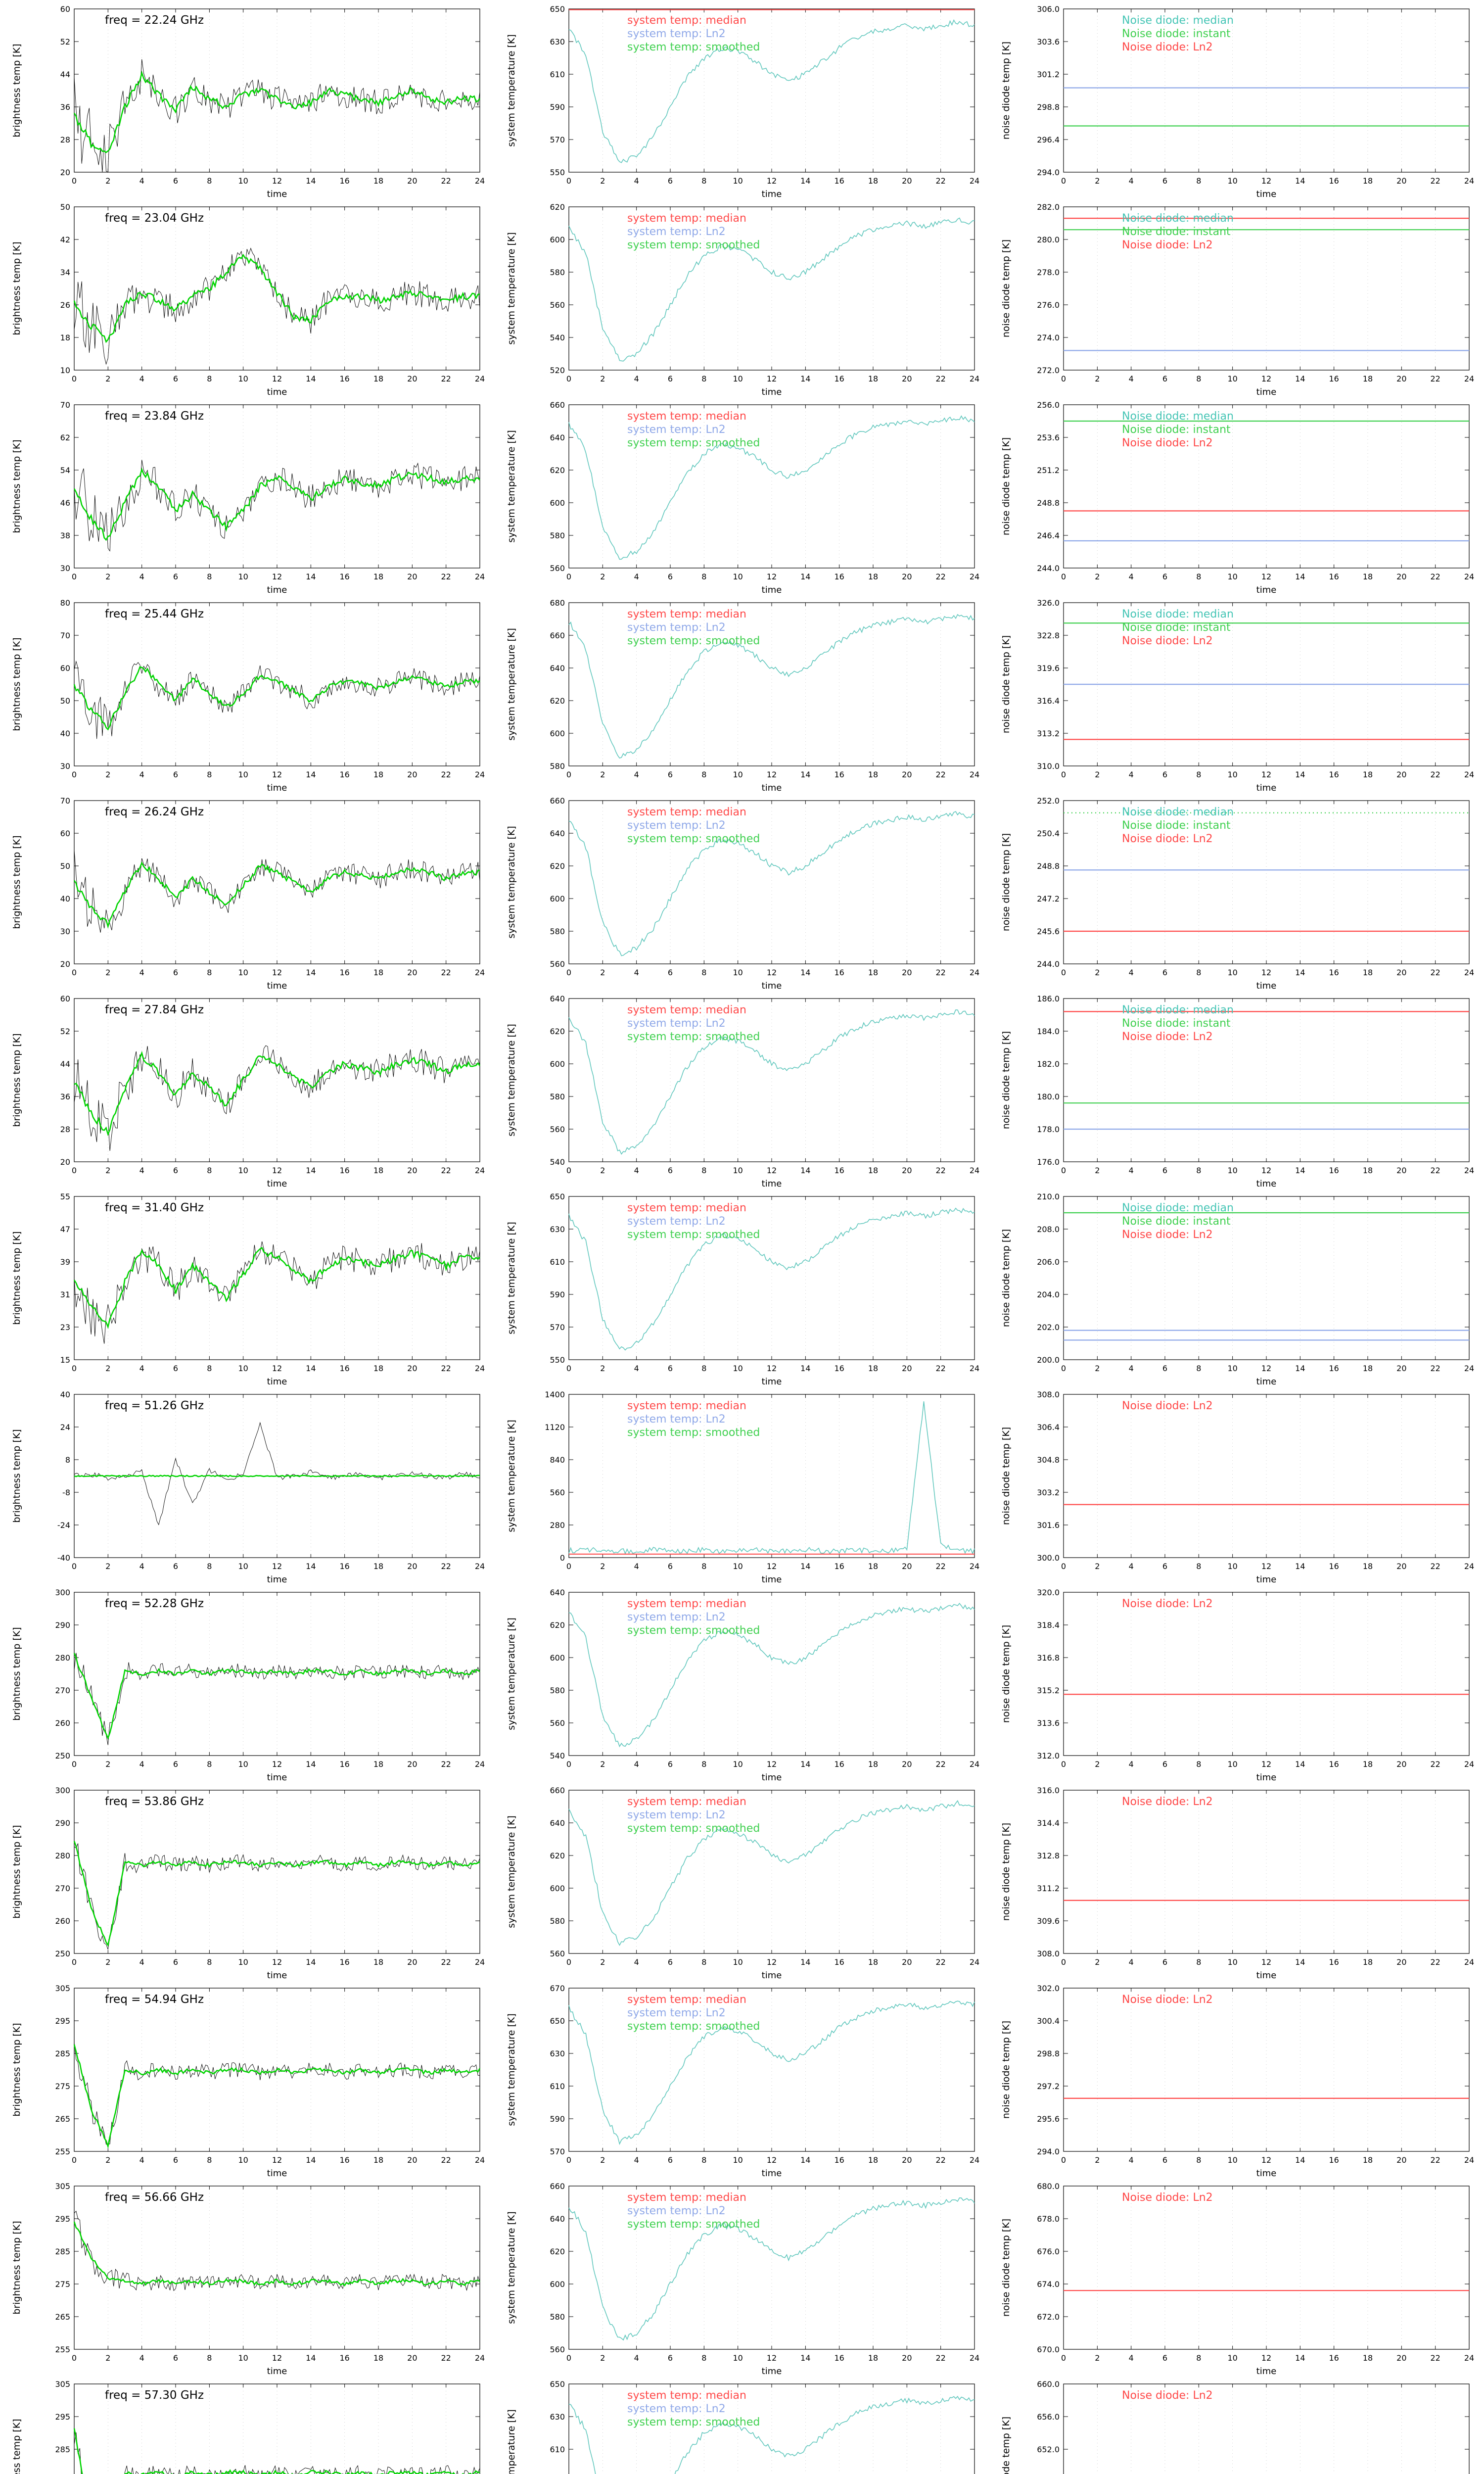  What do you see at coordinates (65, 405) in the screenshot?
I see `y-tick-label: 70` at bounding box center [65, 405].